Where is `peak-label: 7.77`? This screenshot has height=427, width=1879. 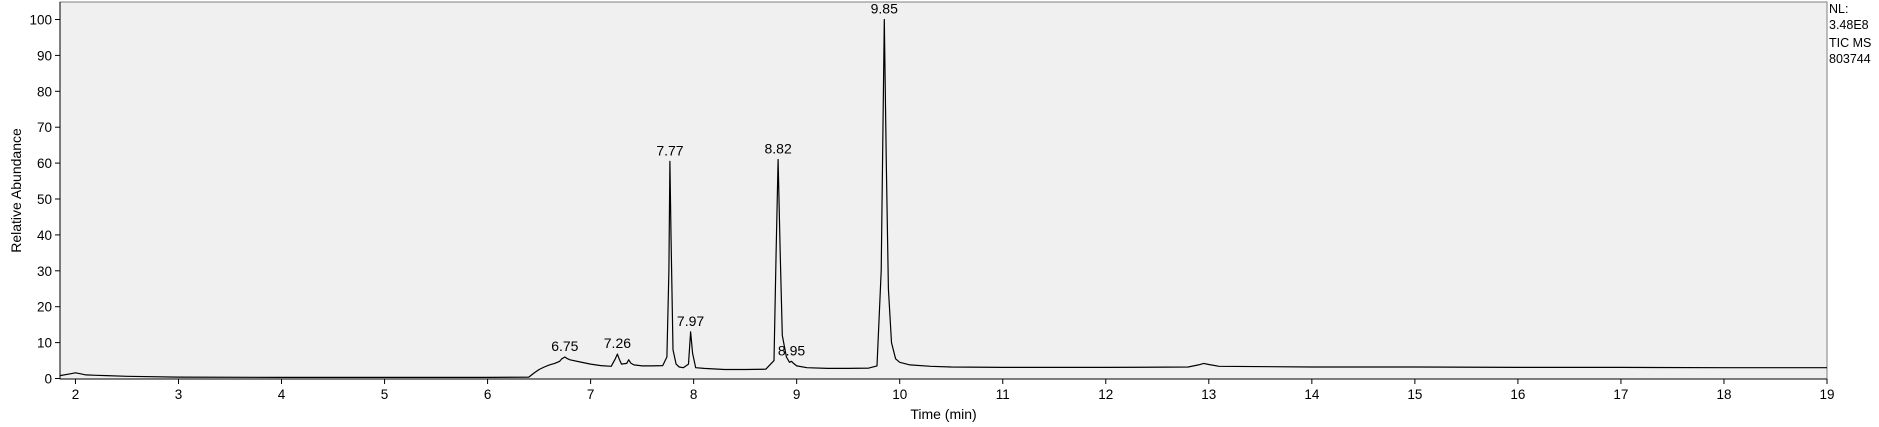
peak-label: 7.77 is located at coordinates (669, 150).